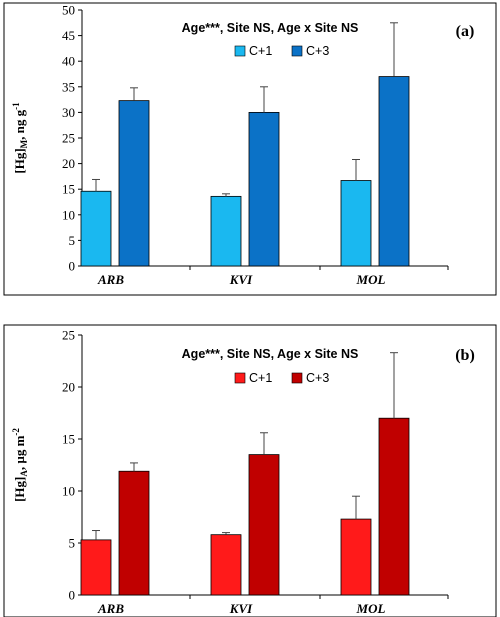  I want to click on y-tick-label: 50, so click(68, 10).